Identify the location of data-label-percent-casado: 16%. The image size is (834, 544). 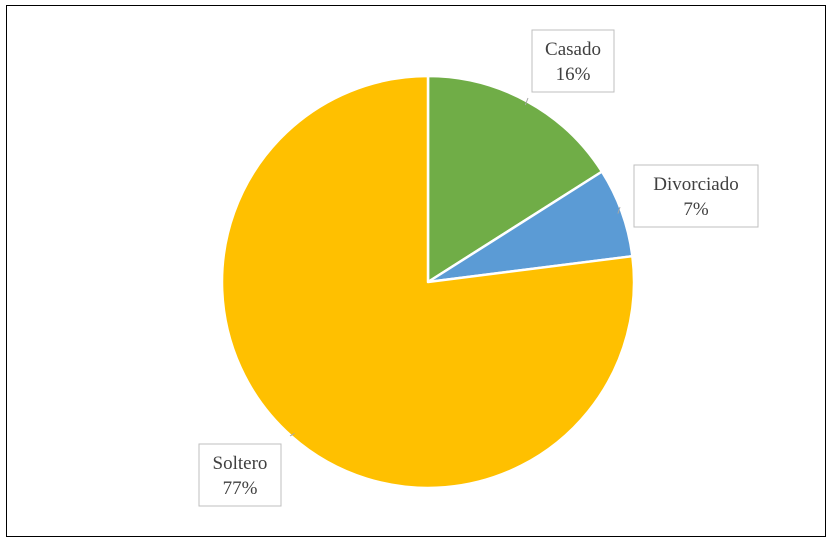
(573, 74).